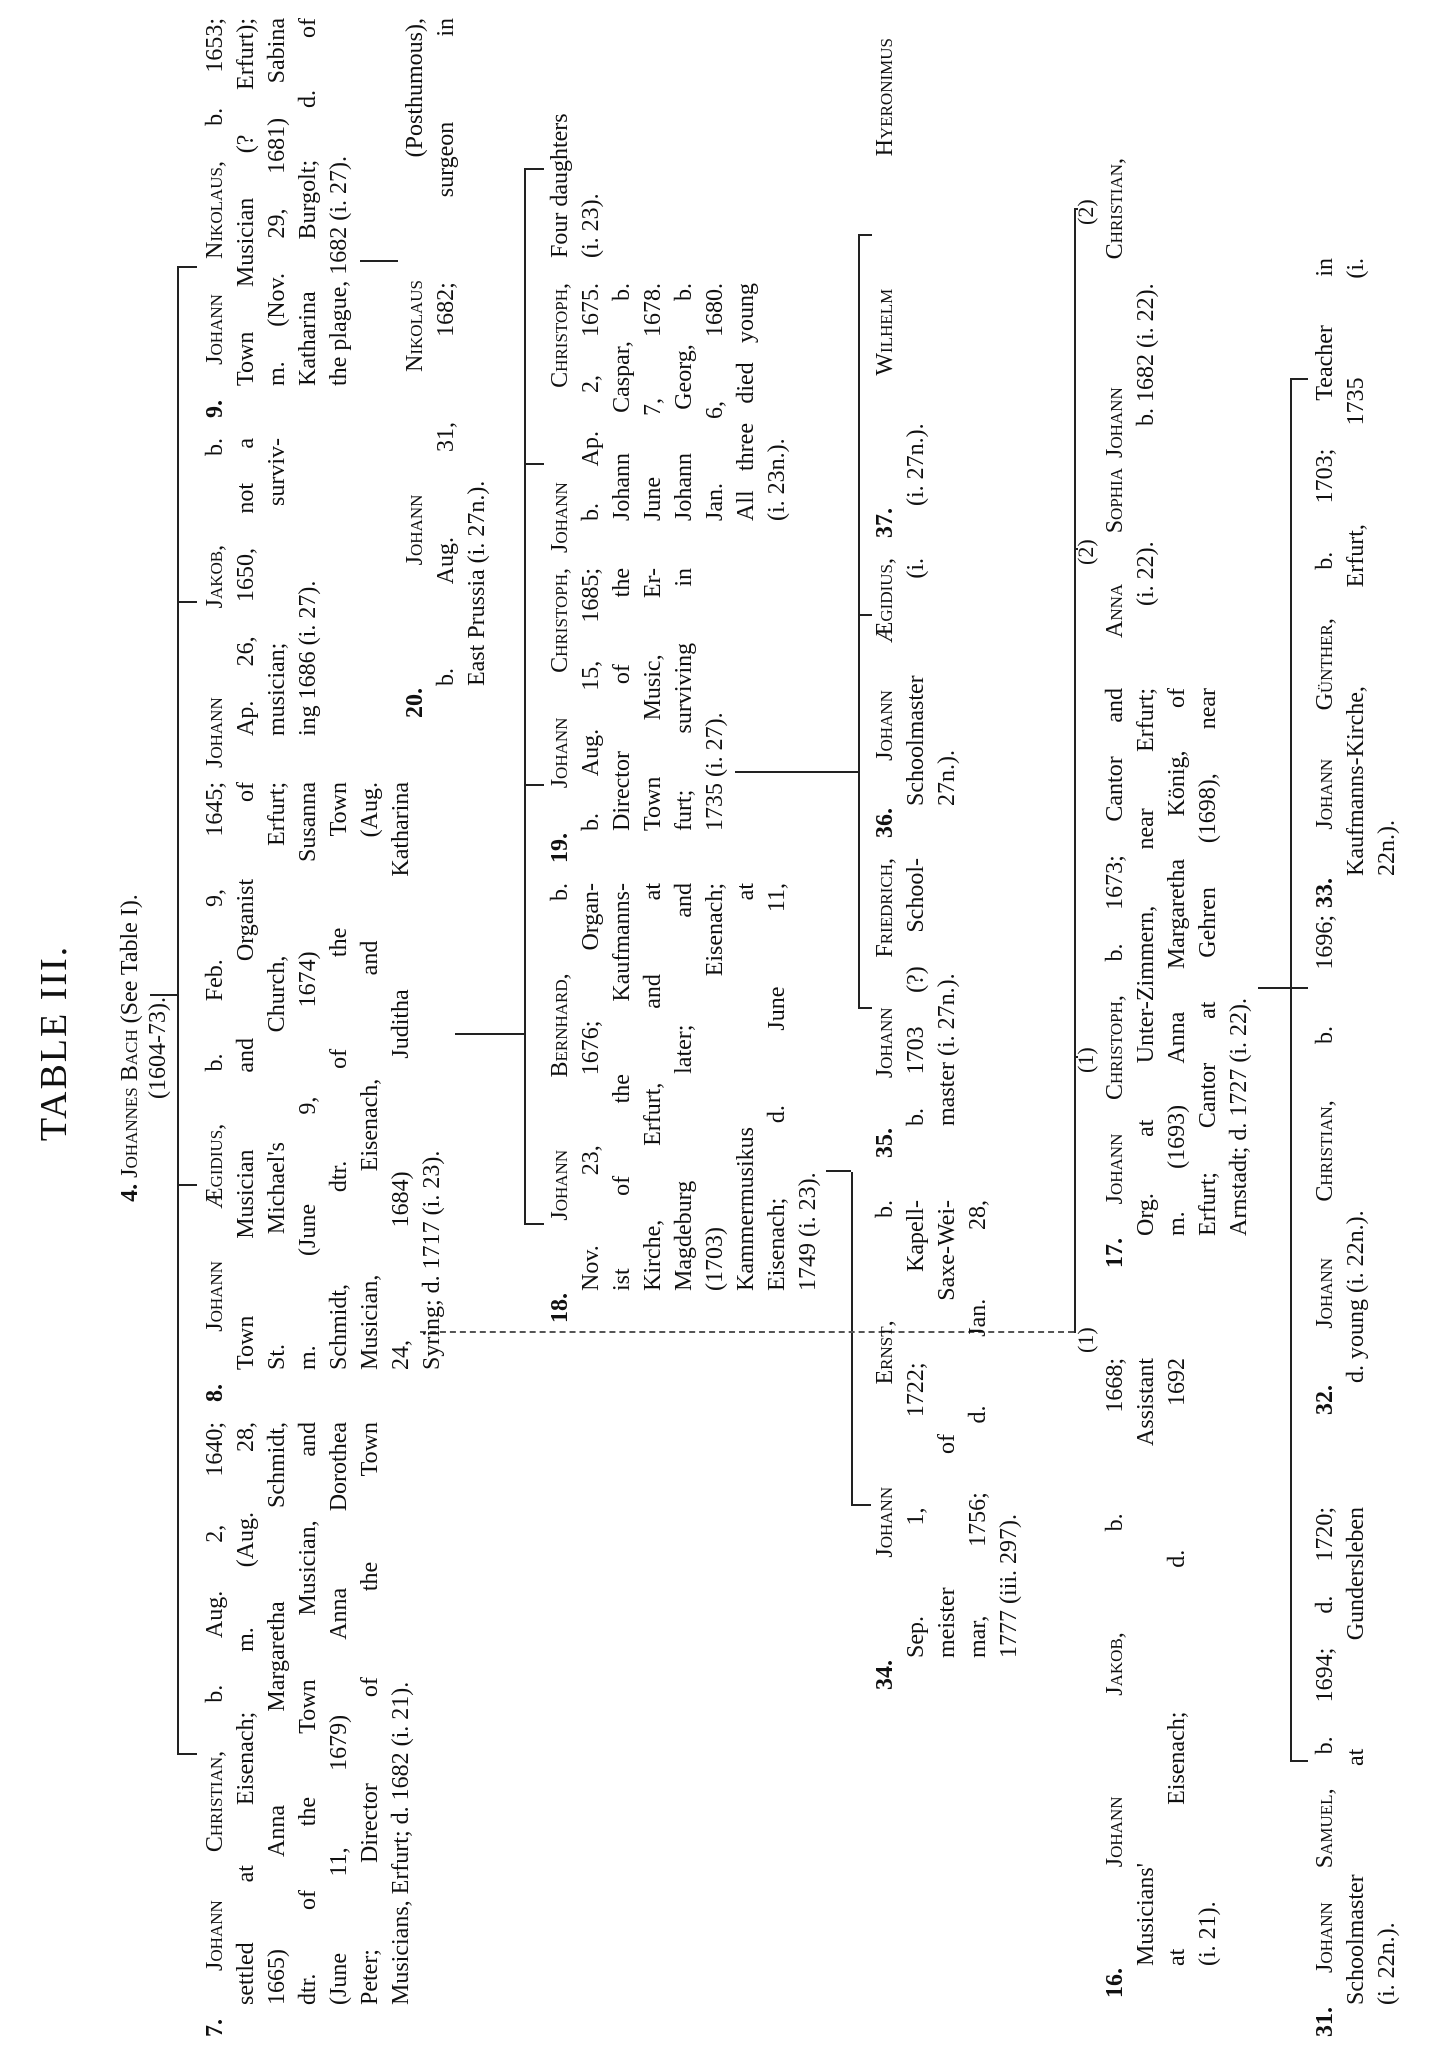 The image size is (1454, 2058). What do you see at coordinates (246, 202) in the screenshot?
I see `entry-text-line: Town Musician (? Erfurt);` at bounding box center [246, 202].